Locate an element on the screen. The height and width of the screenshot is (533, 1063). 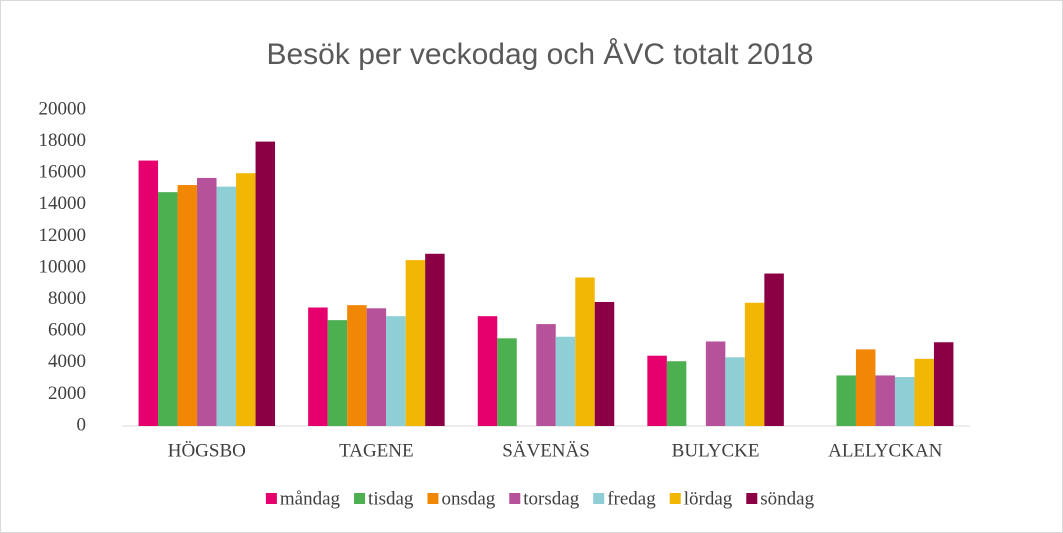
x-tick-label: SÄVENÄS is located at coordinates (546, 450).